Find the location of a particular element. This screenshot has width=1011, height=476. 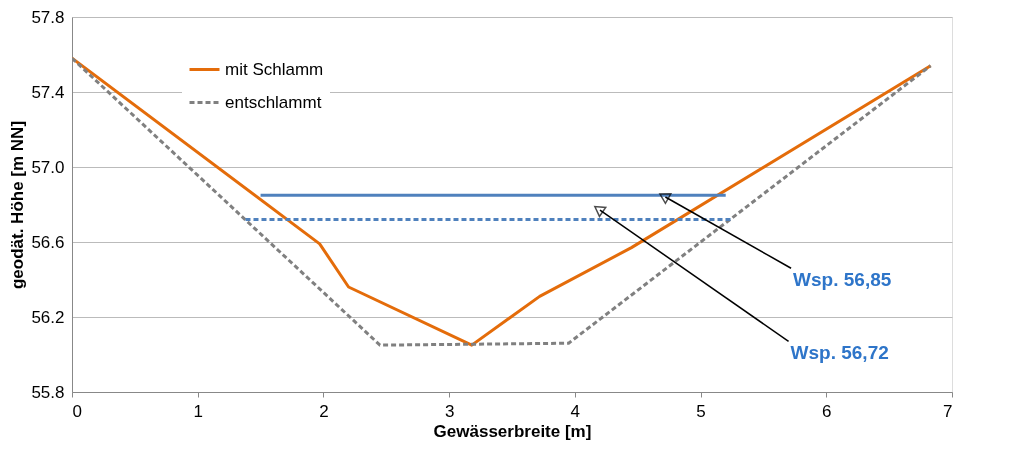

x-tick-label: 2 is located at coordinates (324, 411).